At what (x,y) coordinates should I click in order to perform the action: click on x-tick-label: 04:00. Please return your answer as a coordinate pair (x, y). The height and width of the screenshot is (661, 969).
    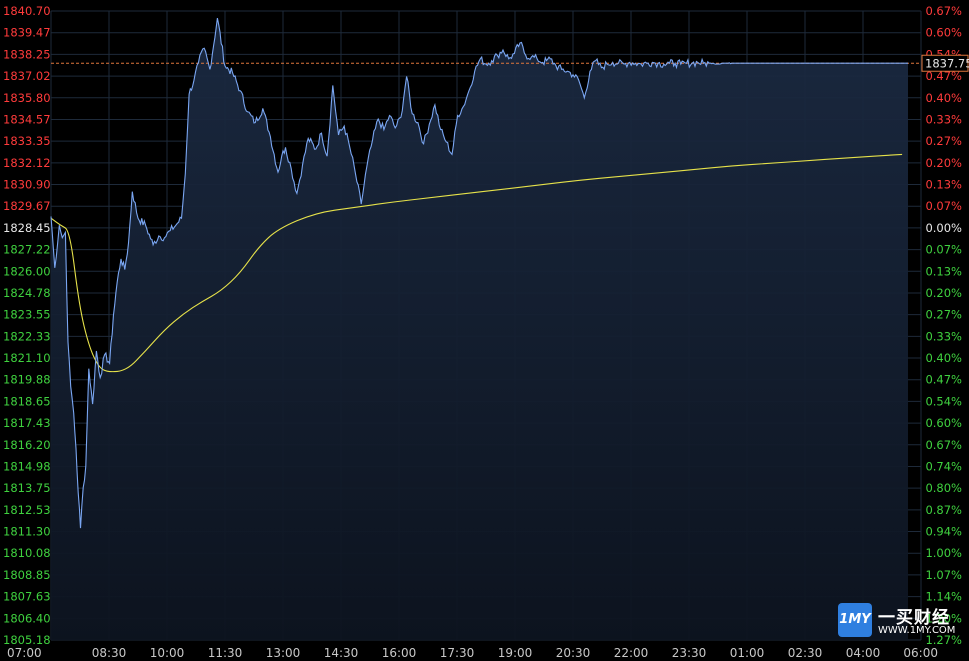
    Looking at the image, I should click on (863, 653).